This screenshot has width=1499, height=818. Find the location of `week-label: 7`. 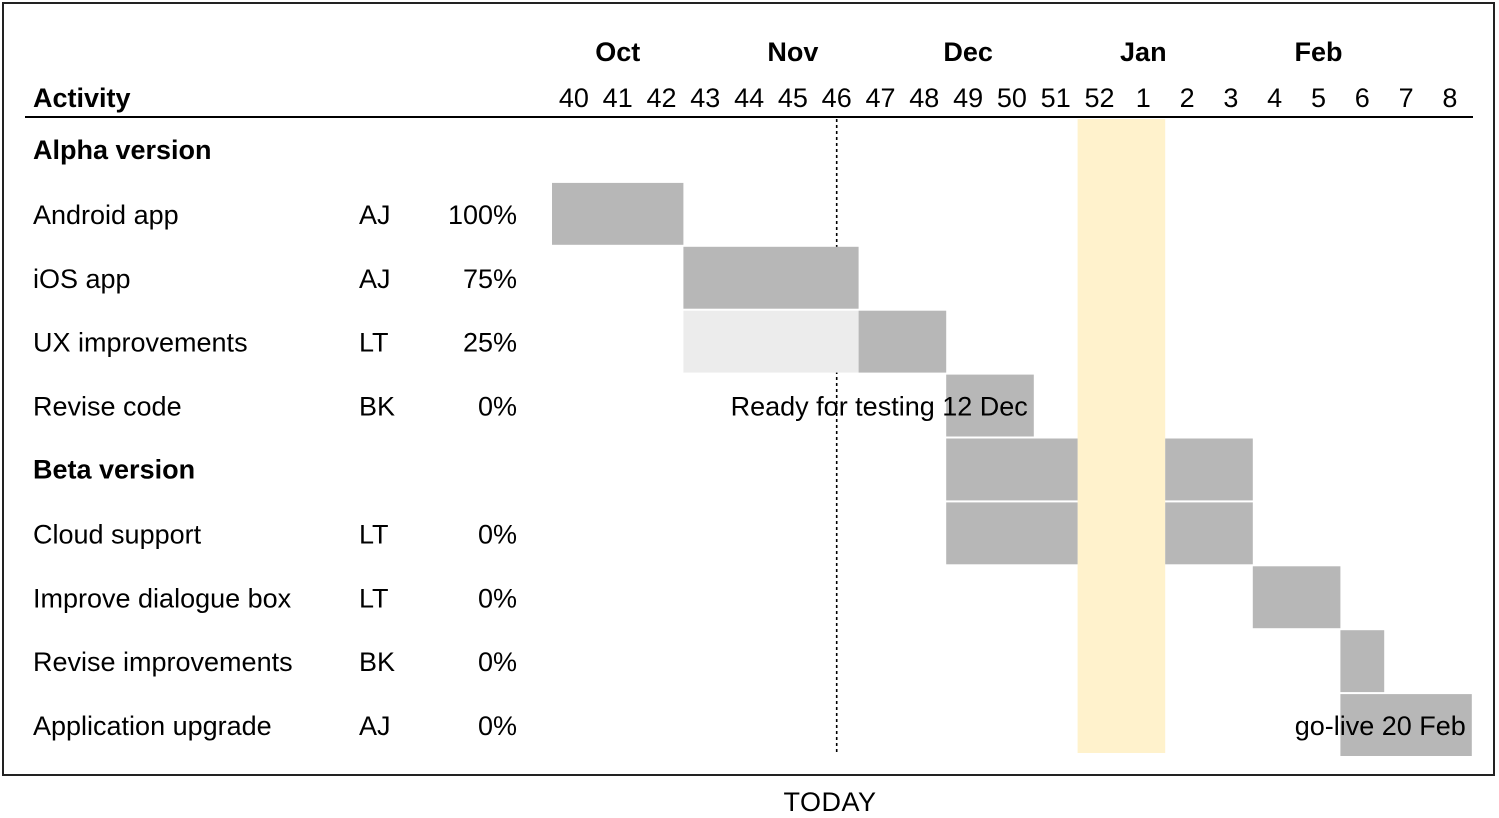

week-label: 7 is located at coordinates (1406, 98).